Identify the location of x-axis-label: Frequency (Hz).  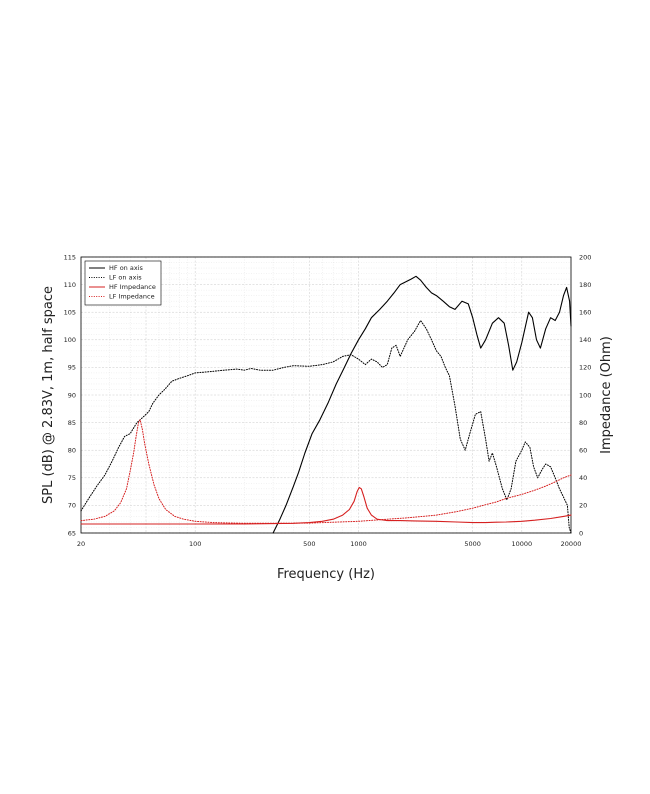
(326, 574).